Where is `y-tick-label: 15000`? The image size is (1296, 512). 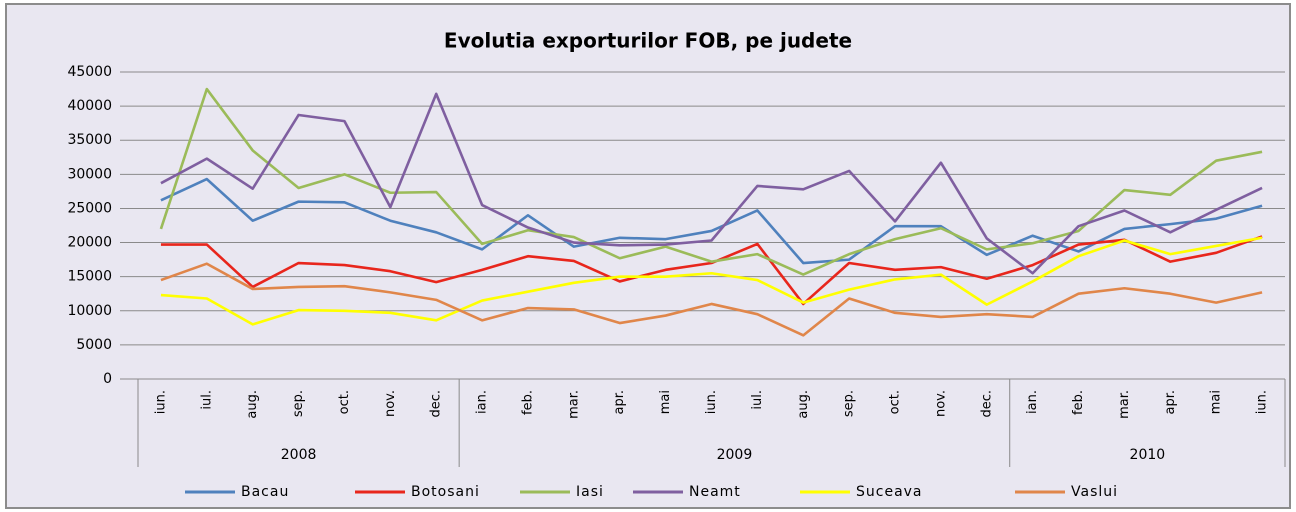 y-tick-label: 15000 is located at coordinates (89, 277).